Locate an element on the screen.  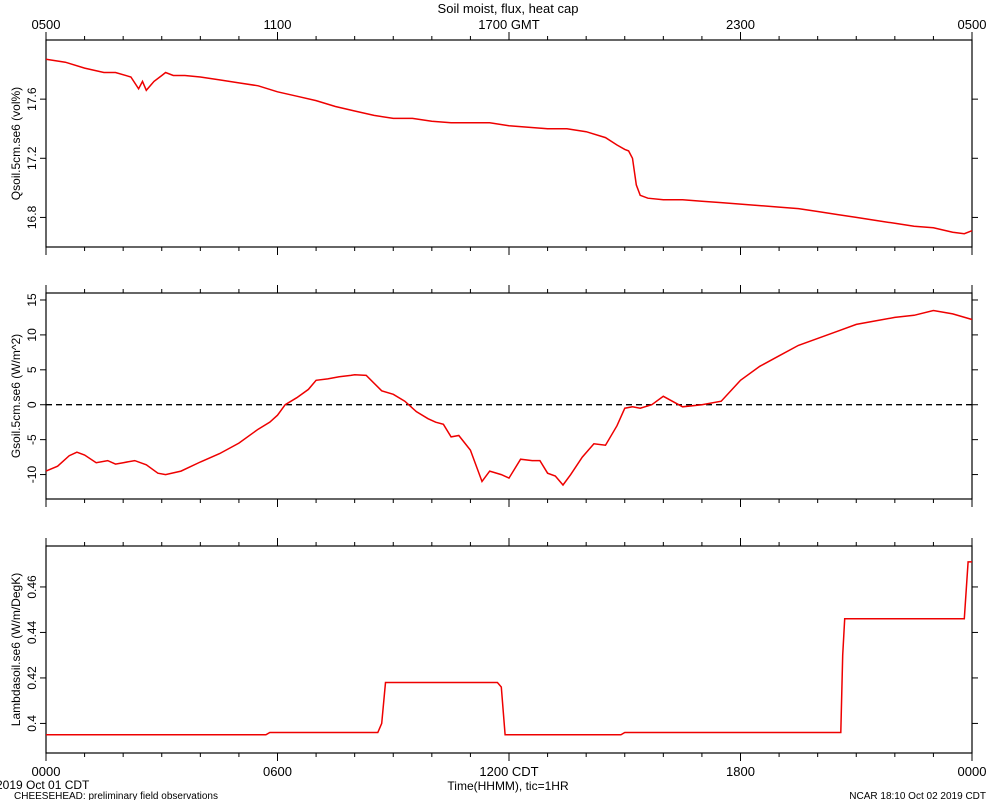
y-tick-label: 16.8 is located at coordinates (32, 217).